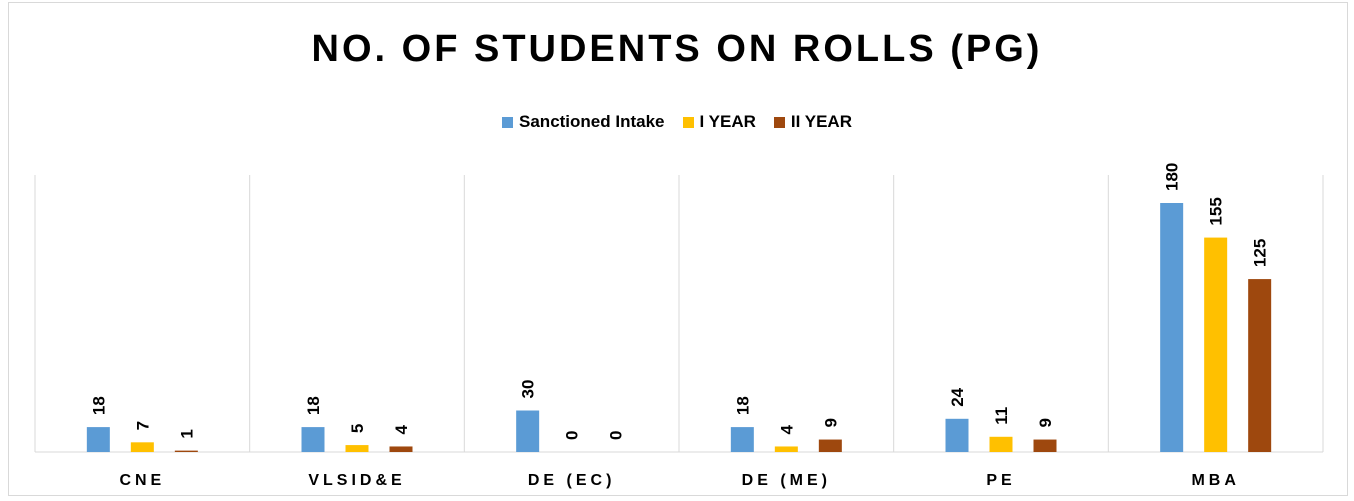  What do you see at coordinates (1260, 253) in the screenshot?
I see `data-label: 125` at bounding box center [1260, 253].